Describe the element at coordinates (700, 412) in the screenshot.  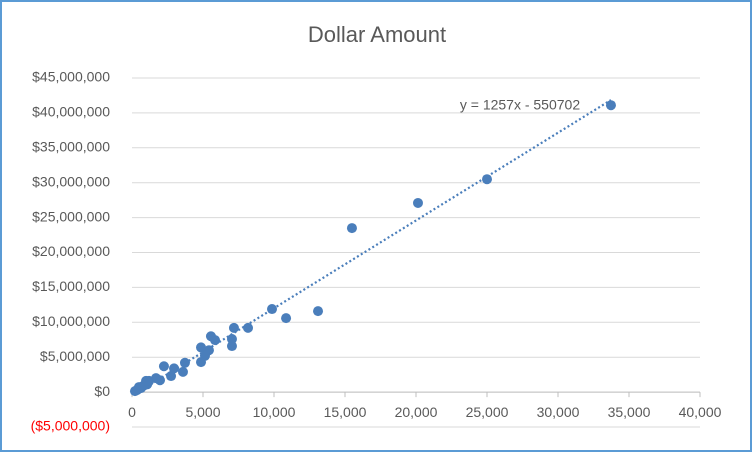
I see `x-tick-label: 40,000` at that location.